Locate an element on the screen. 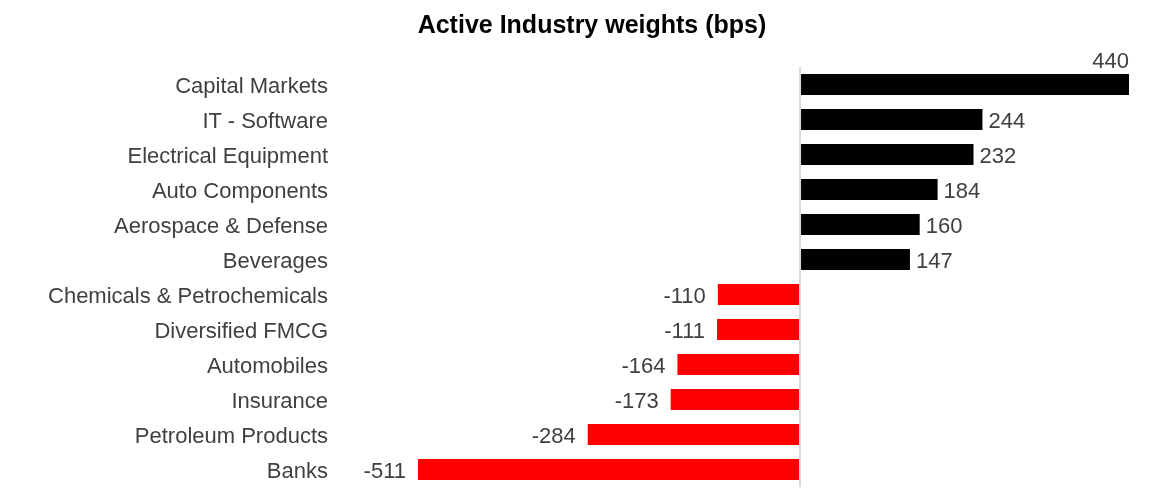 Image resolution: width=1161 pixels, height=489 pixels. y-tick-label: Aerospace & Defense is located at coordinates (220, 225).